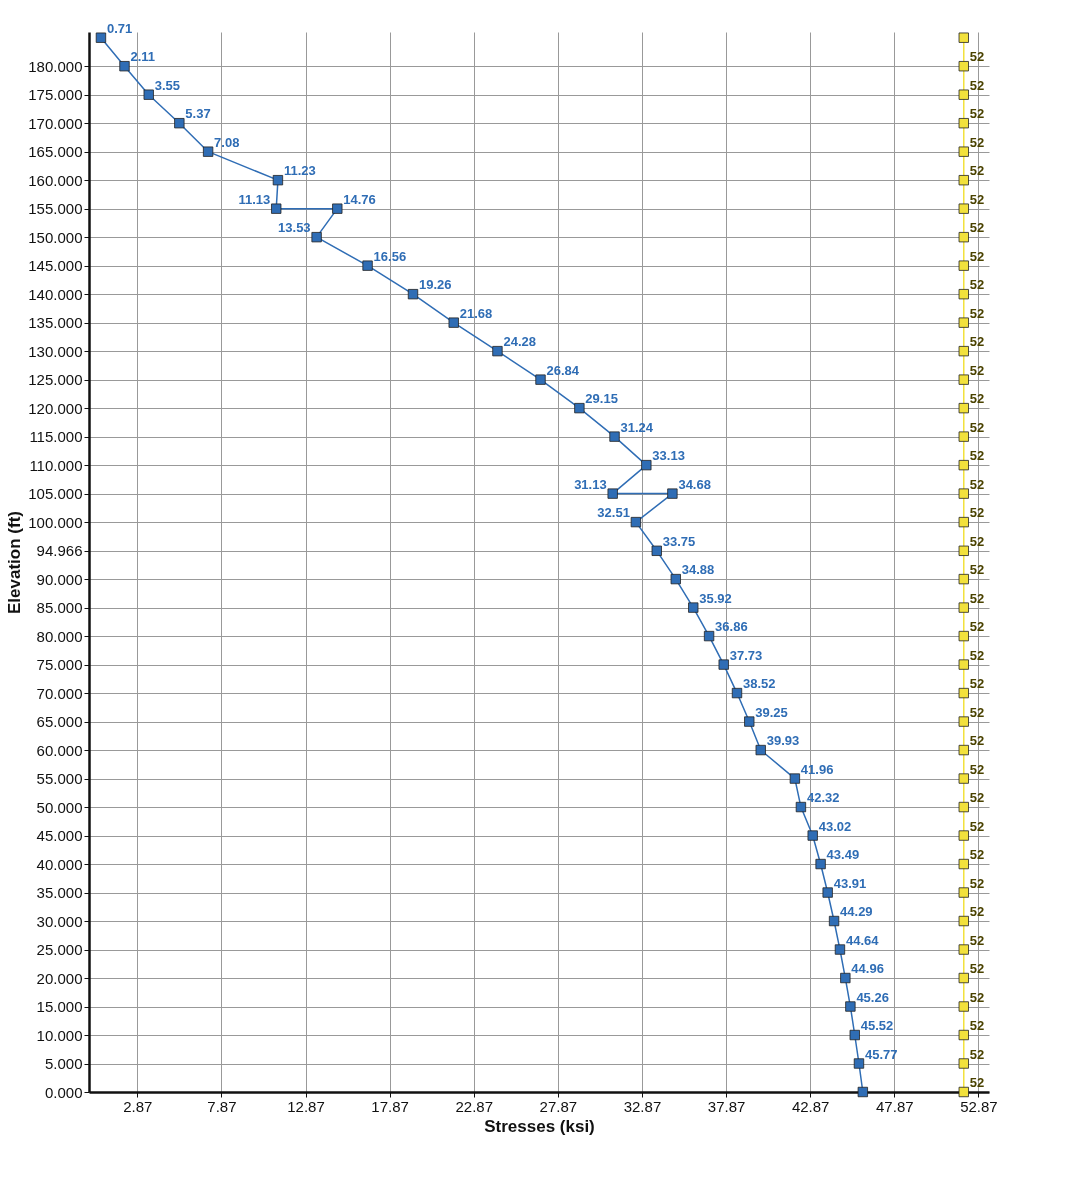 The height and width of the screenshot is (1185, 1080). What do you see at coordinates (138, 1106) in the screenshot?
I see `x-tick-label: 2.87` at bounding box center [138, 1106].